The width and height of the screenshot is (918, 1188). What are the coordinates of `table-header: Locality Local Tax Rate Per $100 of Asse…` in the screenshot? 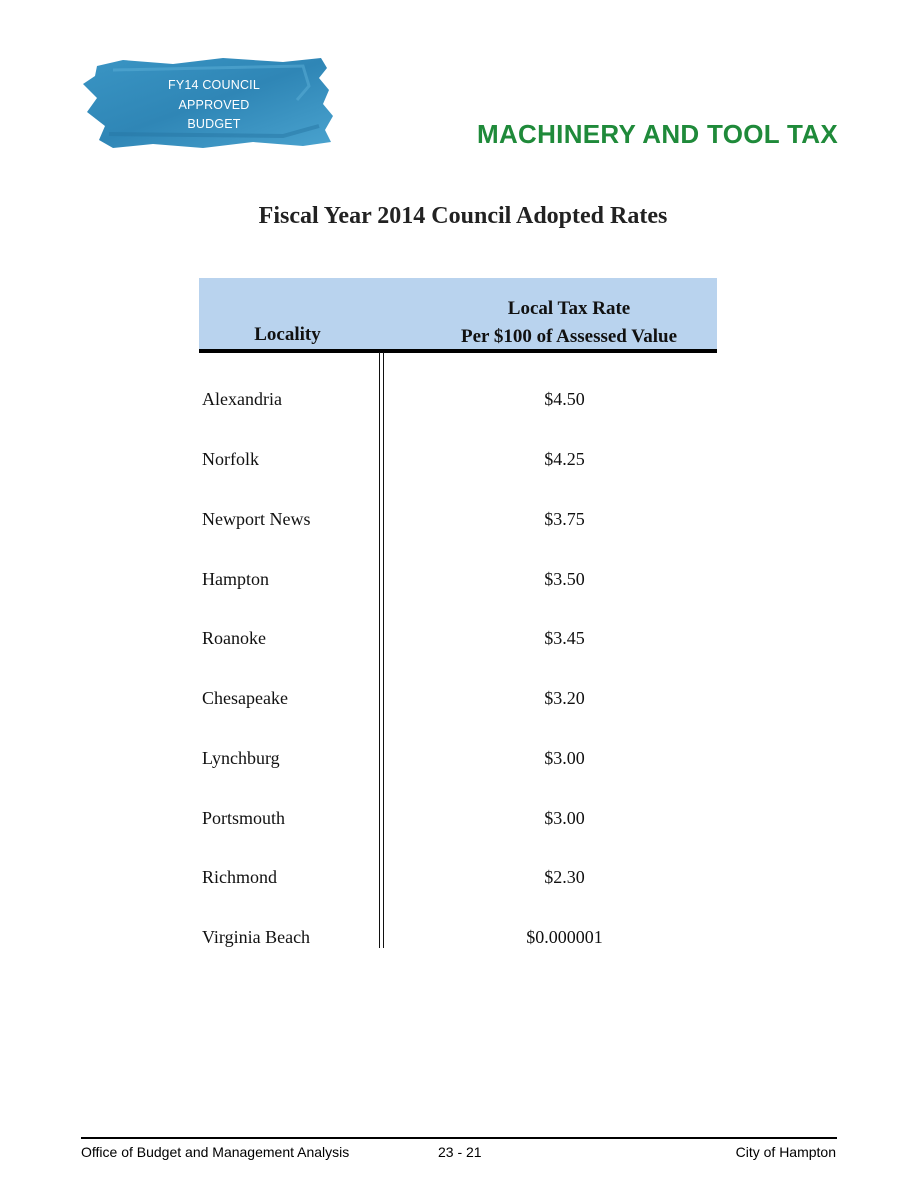 It's located at (458, 315).